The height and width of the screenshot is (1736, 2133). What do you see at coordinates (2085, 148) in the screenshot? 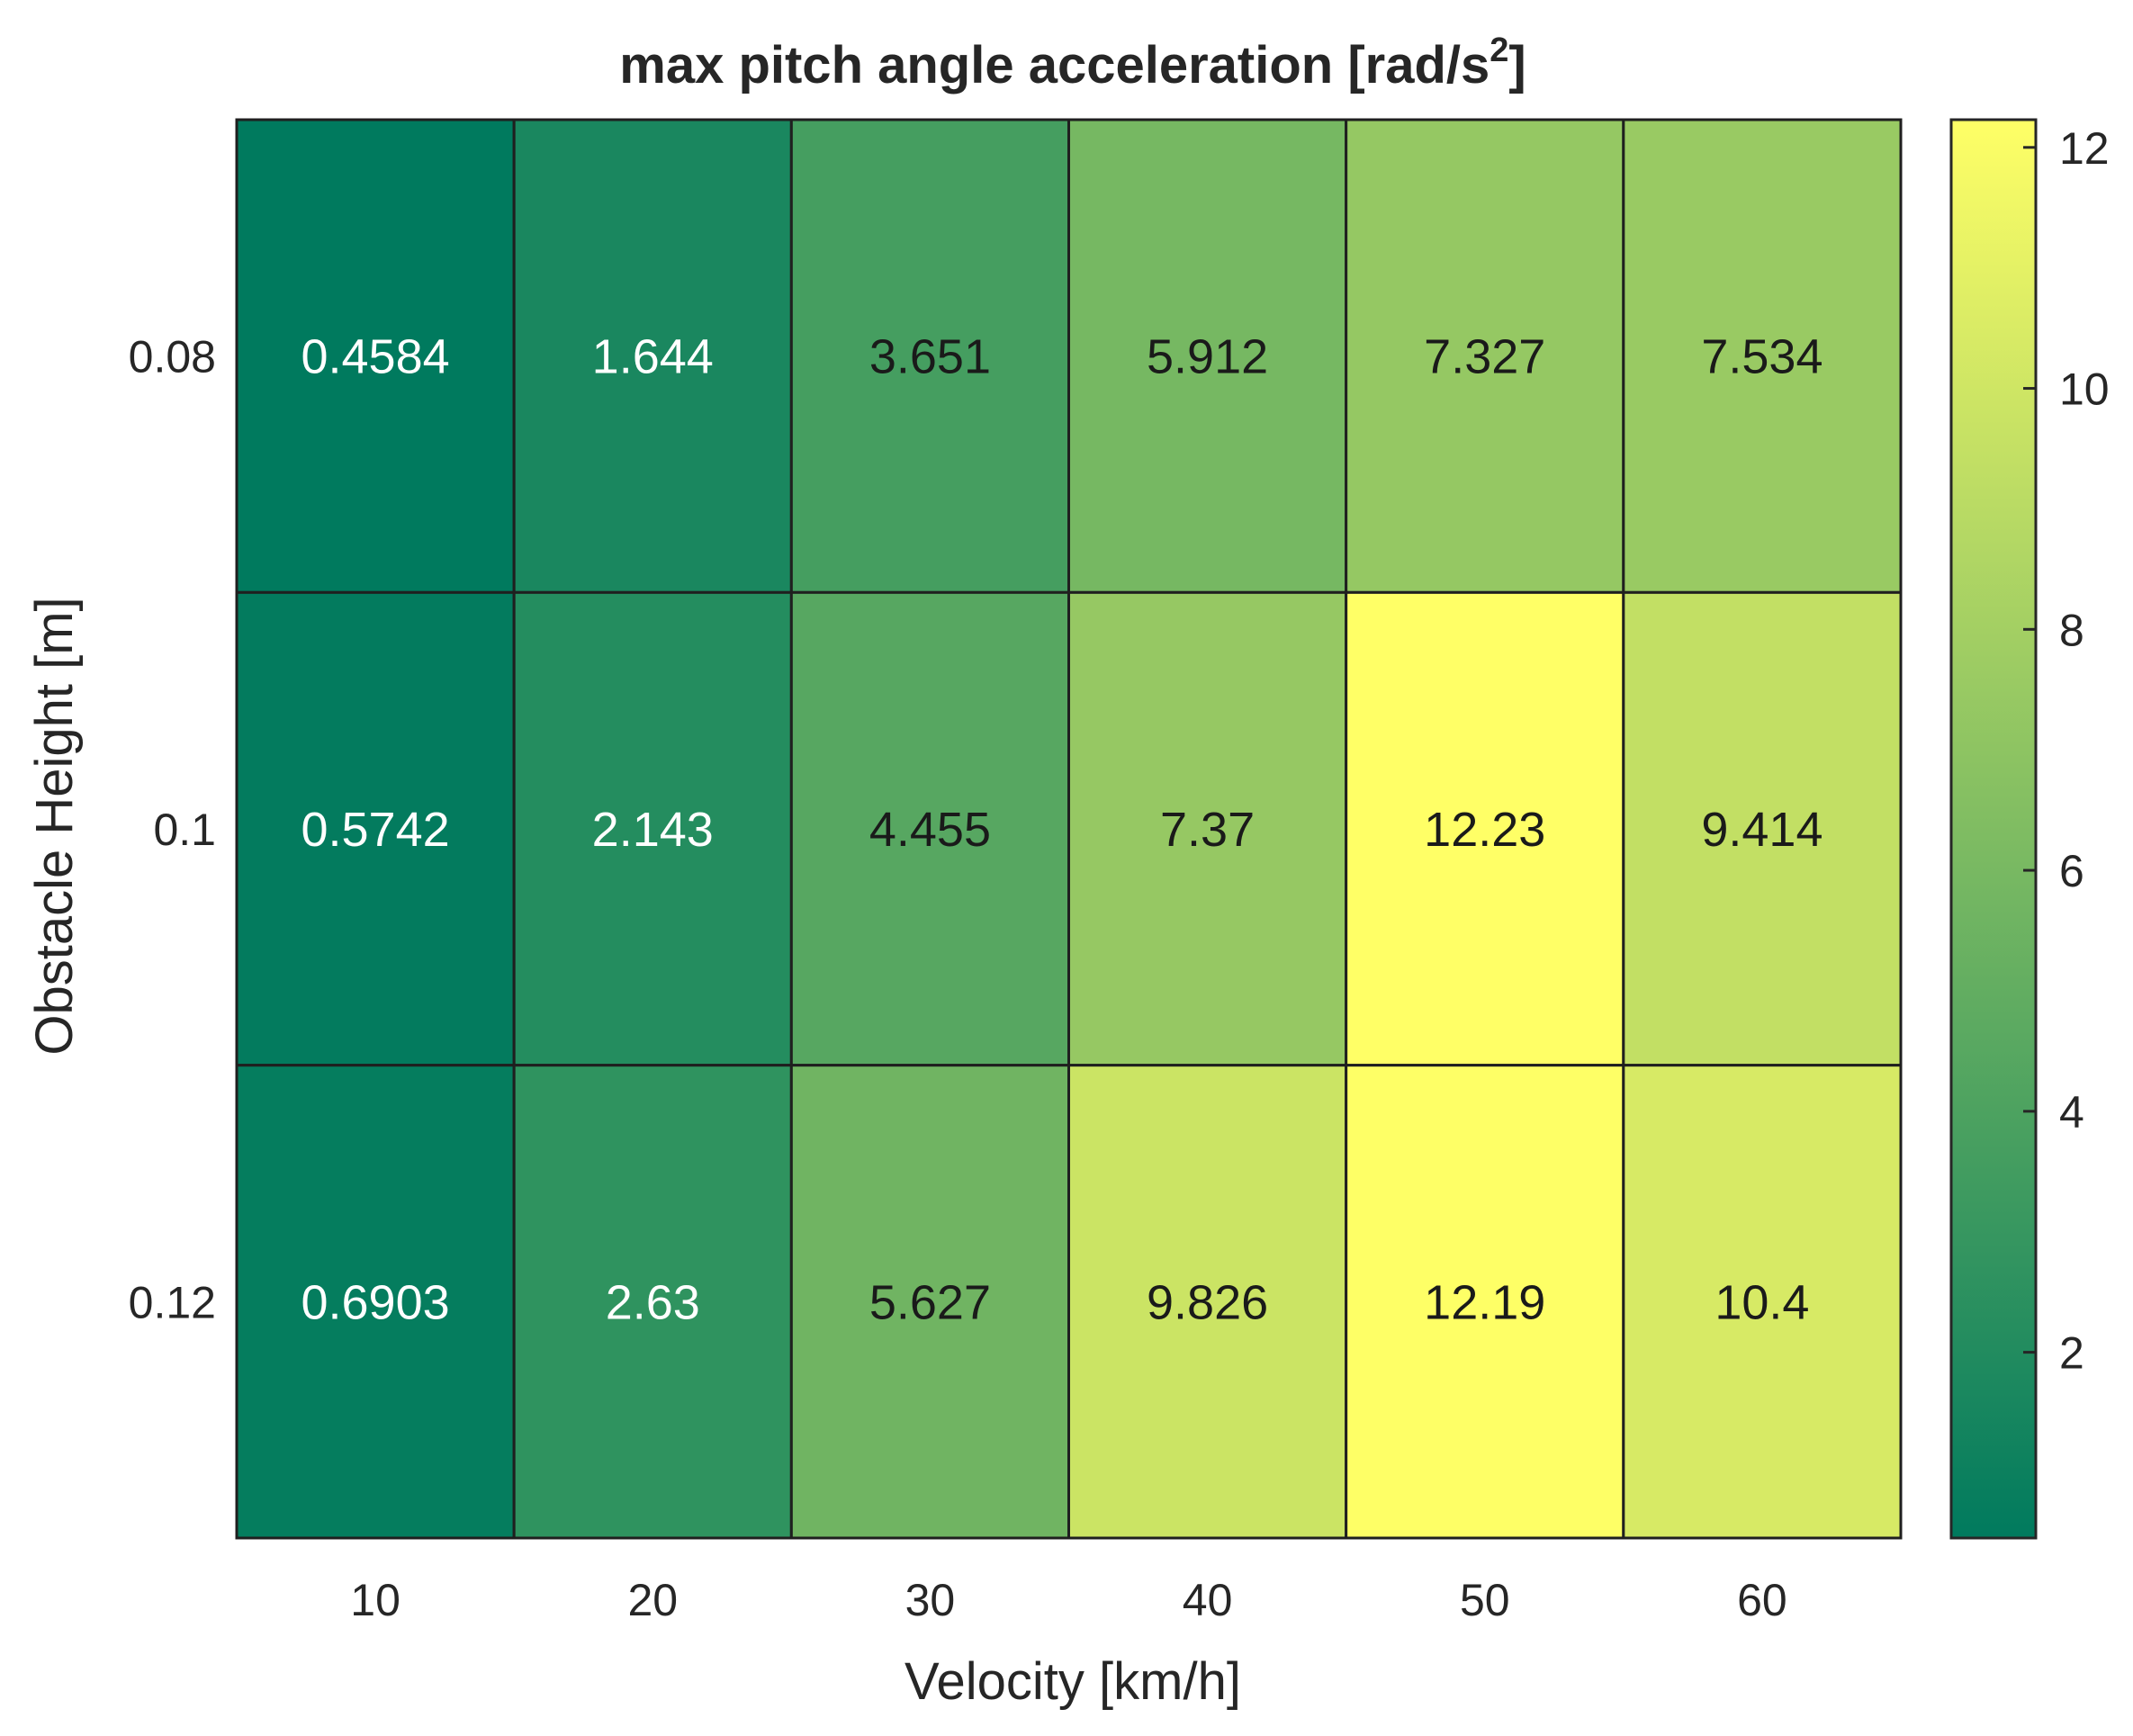
I see `colorbar-tick-label: 12` at bounding box center [2085, 148].